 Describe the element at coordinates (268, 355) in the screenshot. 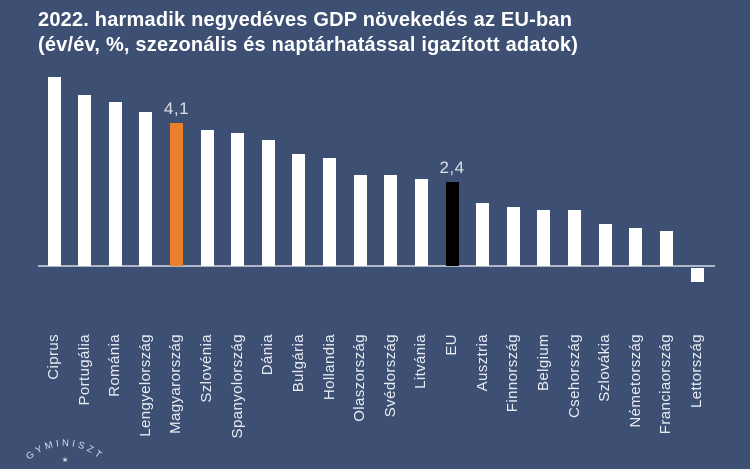

I see `category-label-dánia: Dánia` at that location.